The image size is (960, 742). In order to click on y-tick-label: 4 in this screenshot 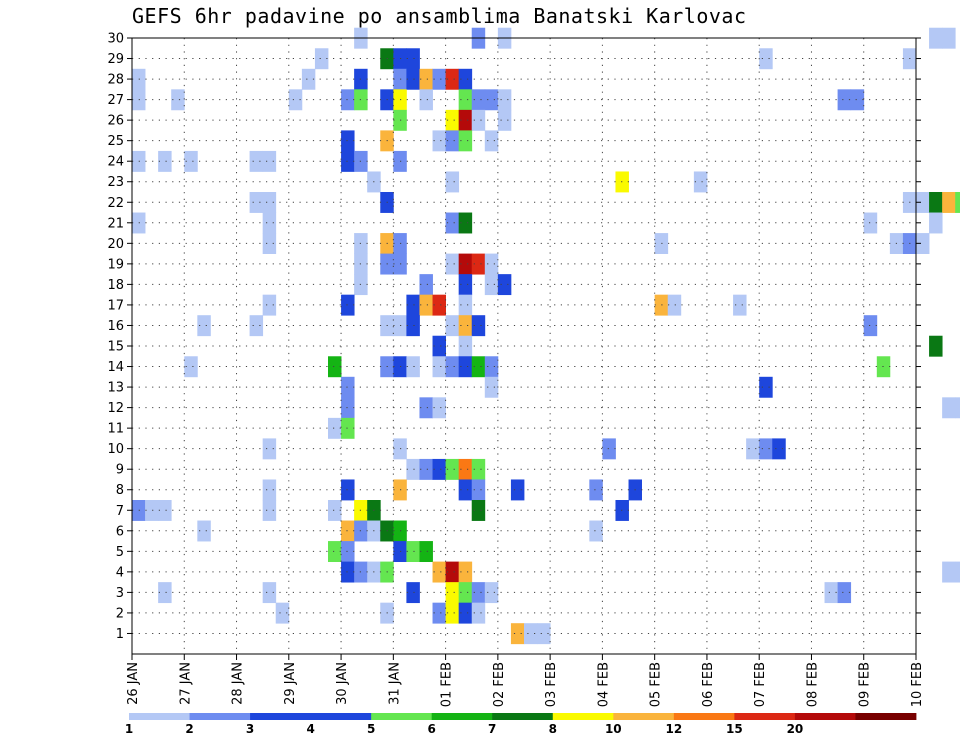, I will do `click(120, 572)`.